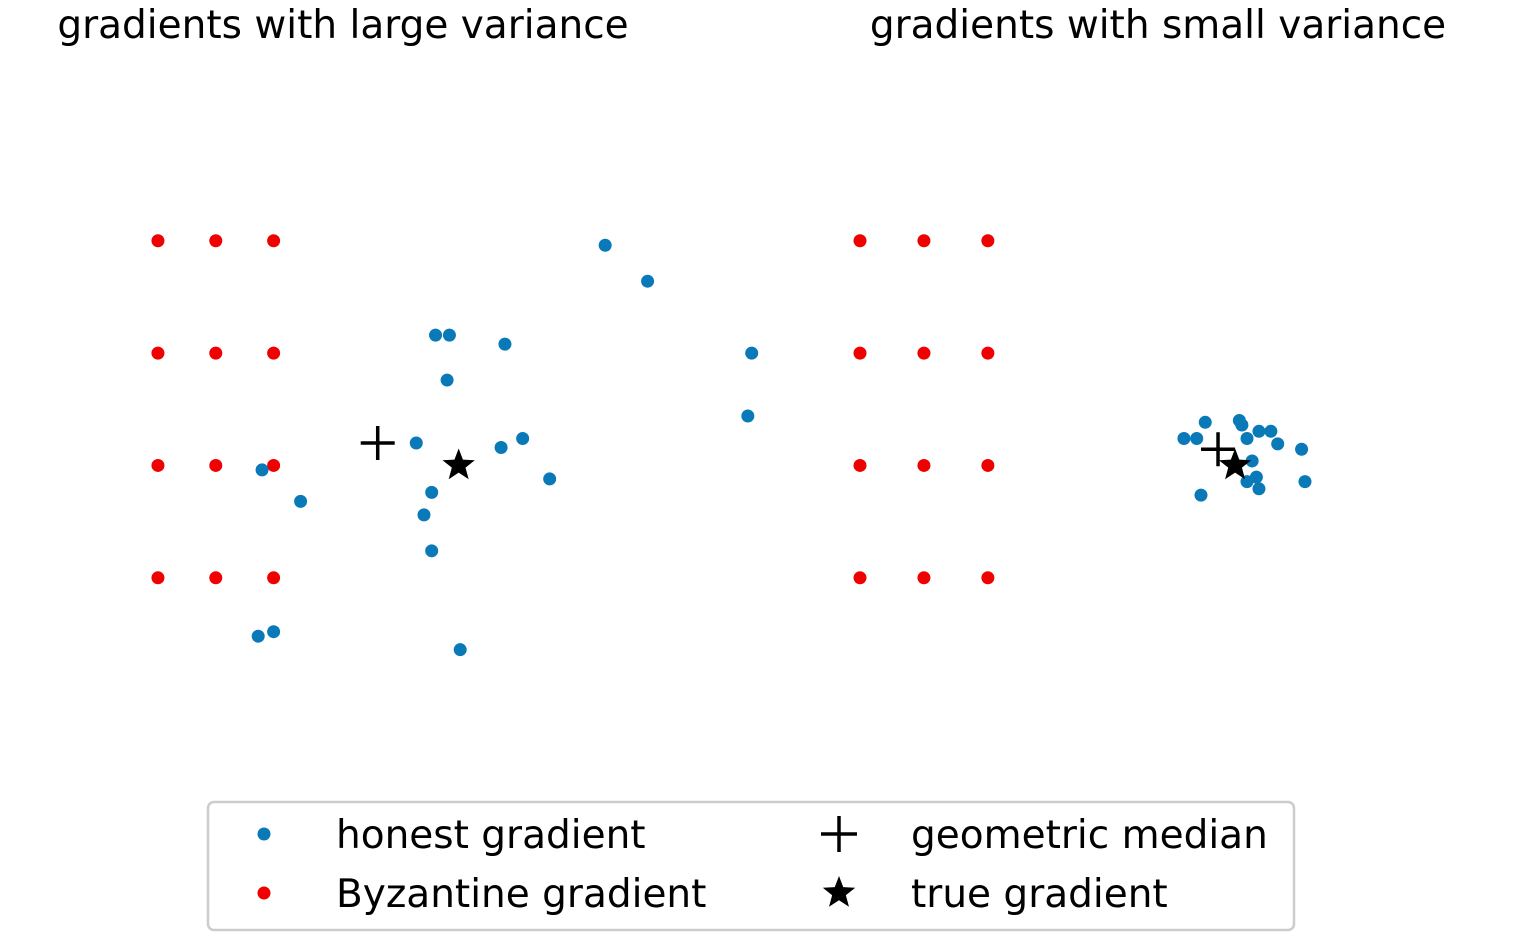  I want to click on legend-frame, so click(751, 866).